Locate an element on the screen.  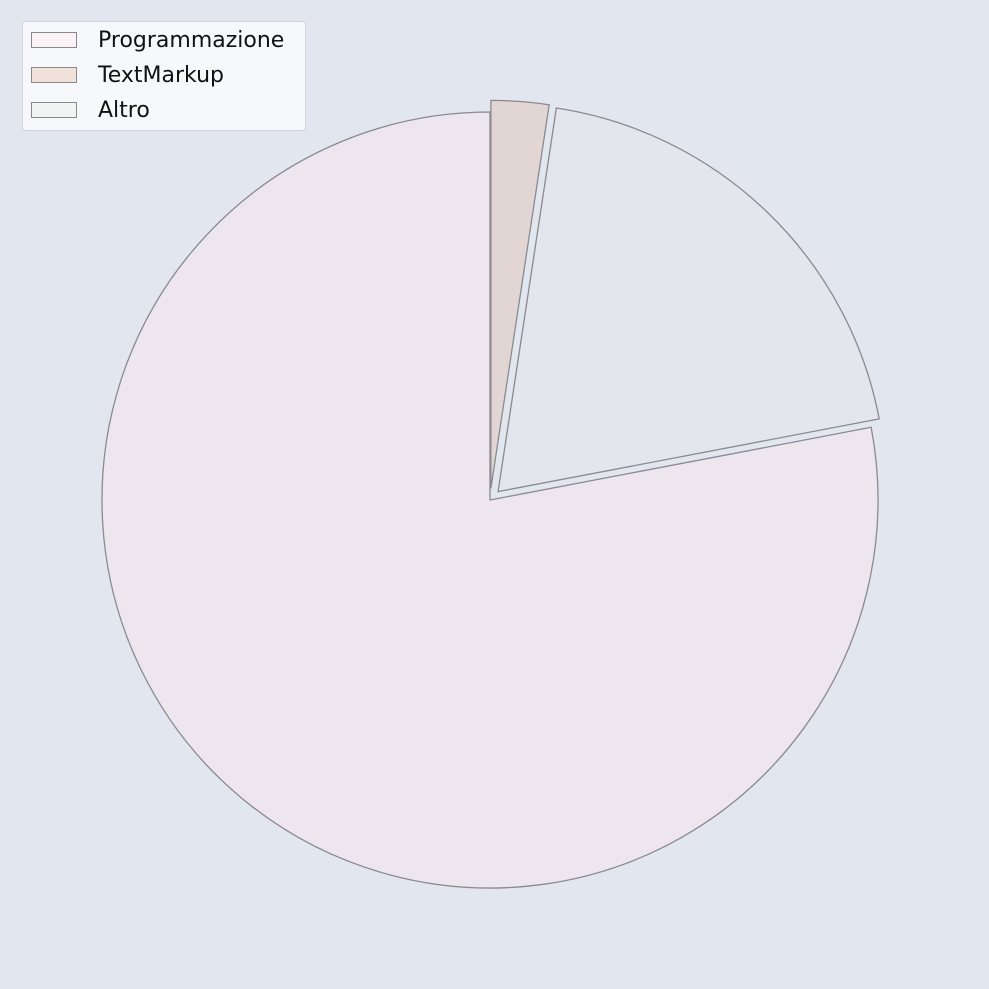
legend-item-programmazione: Programmazione is located at coordinates (164, 45).